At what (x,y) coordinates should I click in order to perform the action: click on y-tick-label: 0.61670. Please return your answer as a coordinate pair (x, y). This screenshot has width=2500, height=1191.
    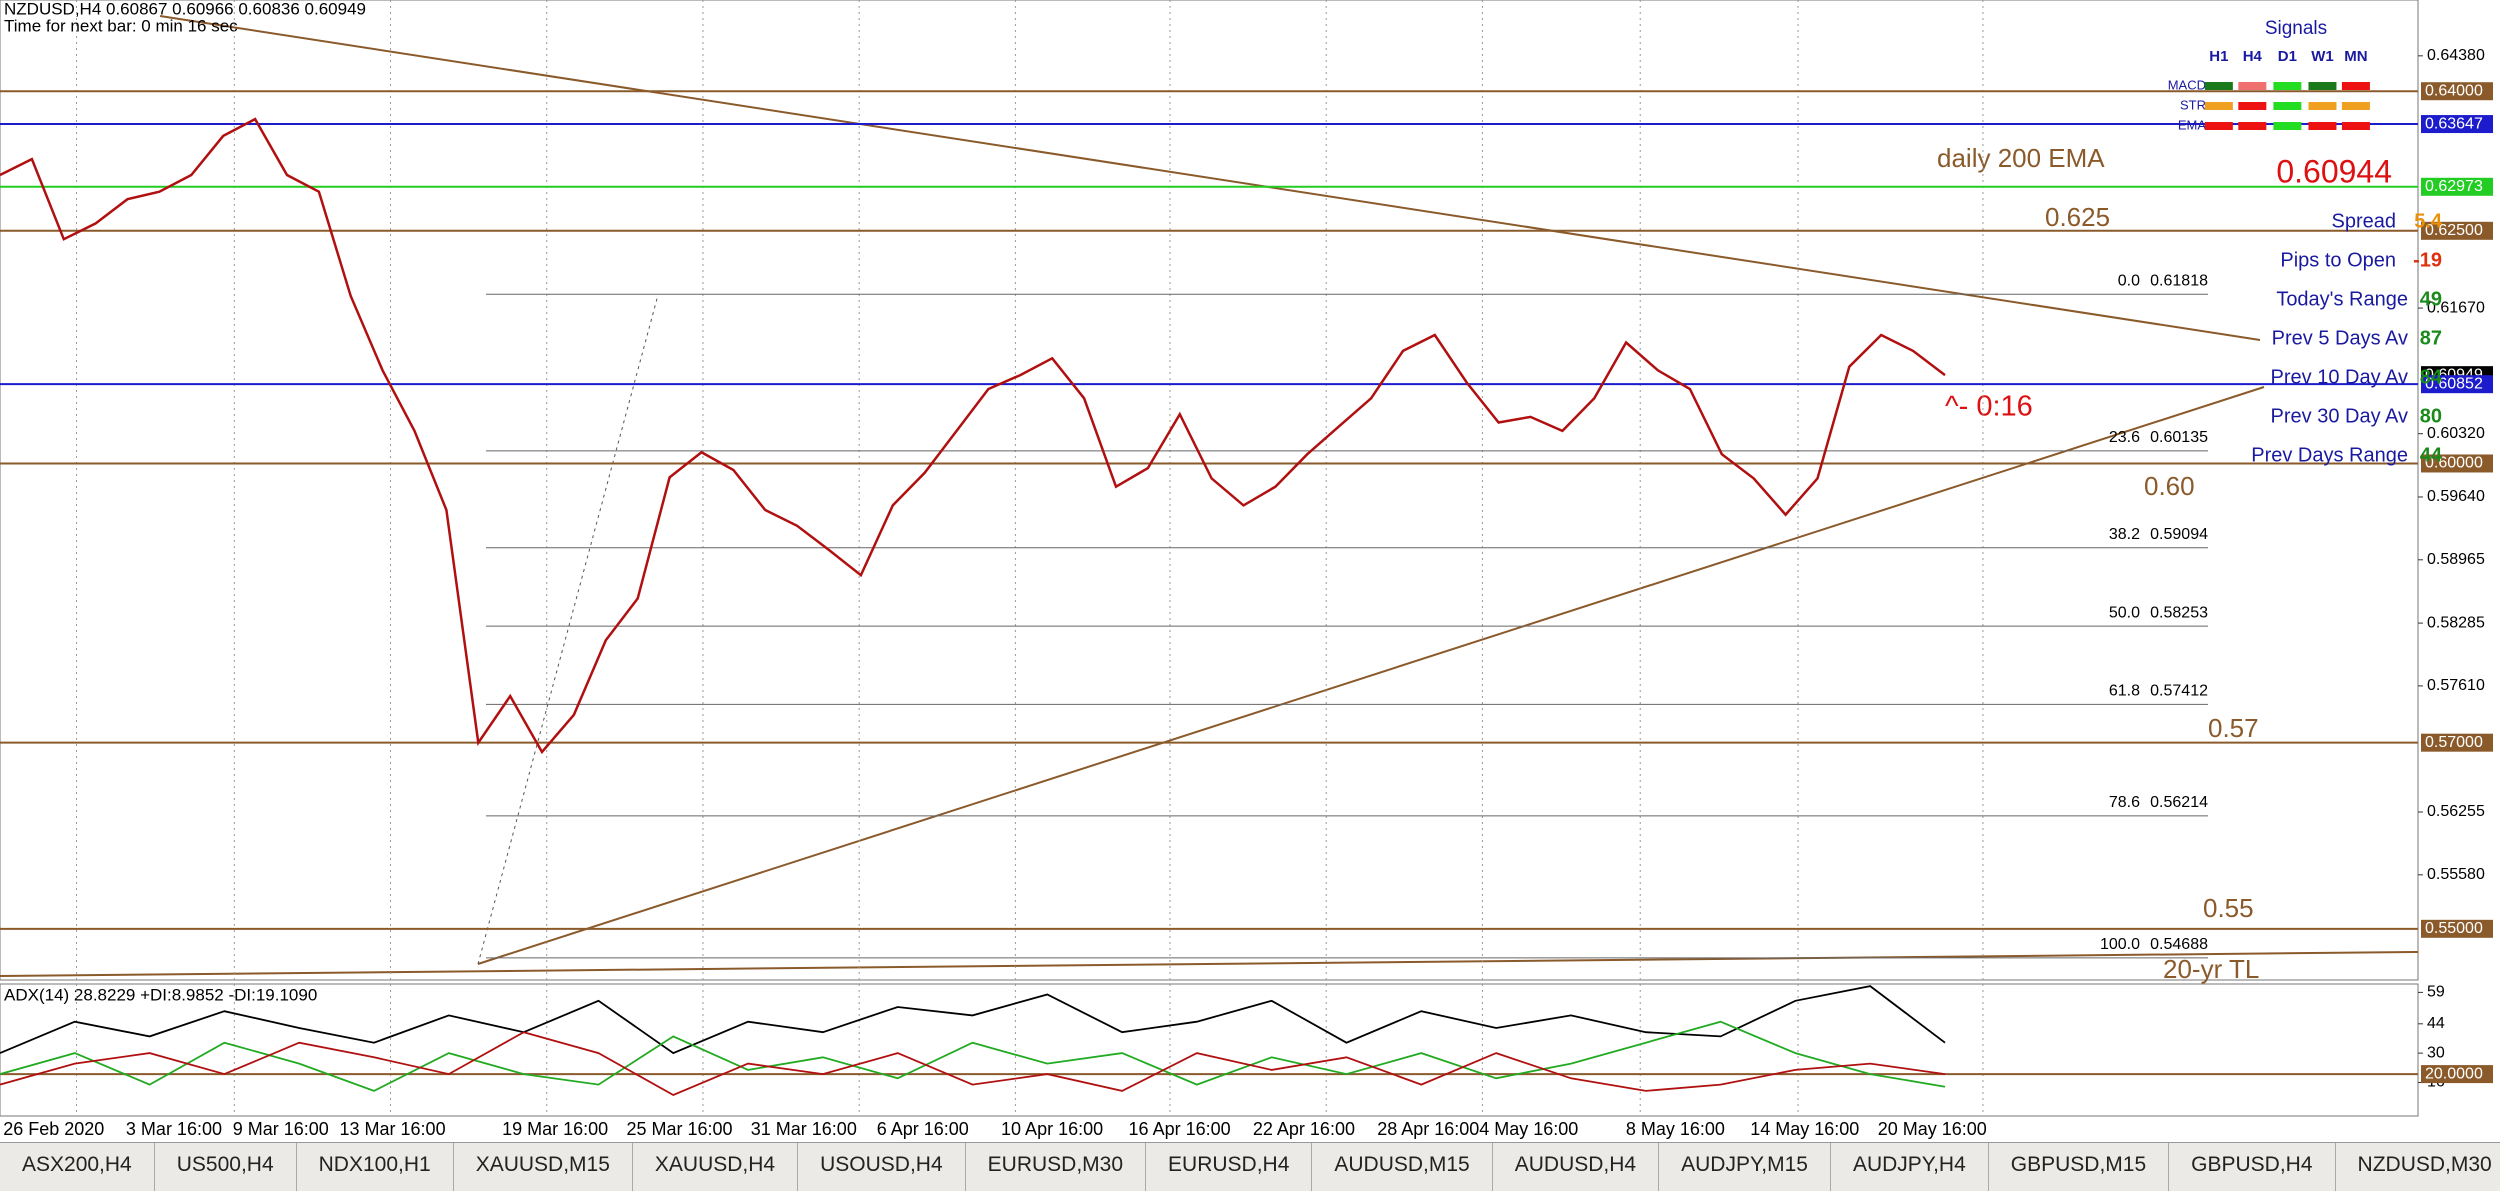
    Looking at the image, I should click on (2456, 307).